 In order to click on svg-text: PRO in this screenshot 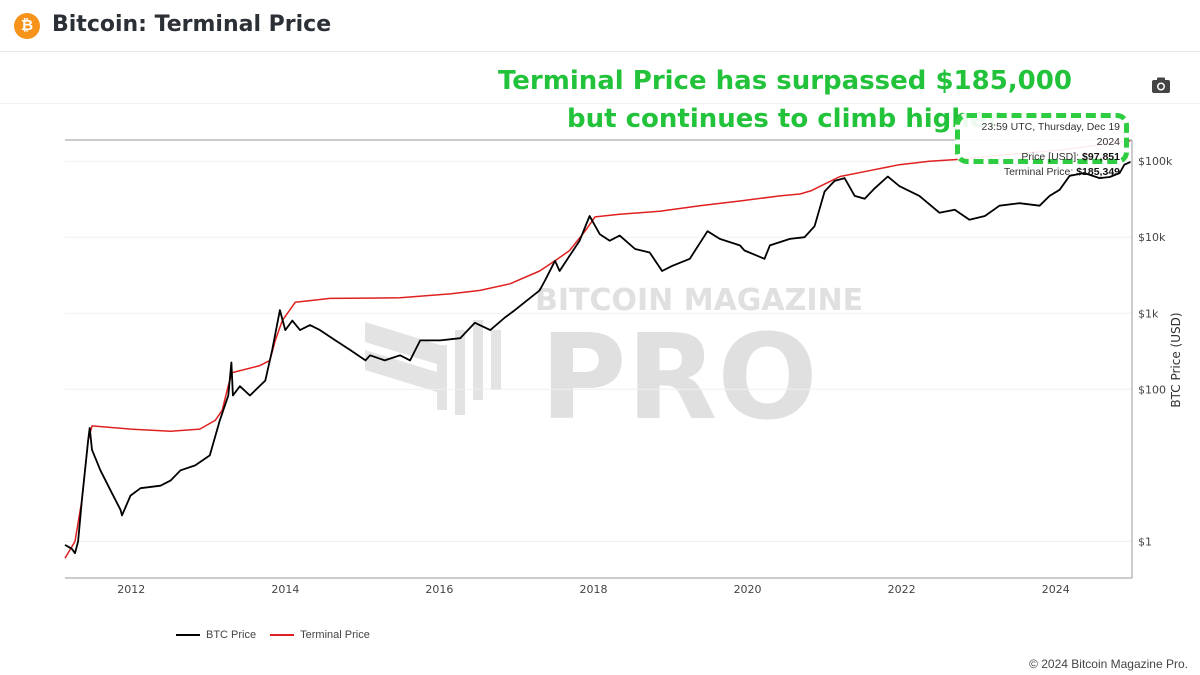, I will do `click(679, 377)`.